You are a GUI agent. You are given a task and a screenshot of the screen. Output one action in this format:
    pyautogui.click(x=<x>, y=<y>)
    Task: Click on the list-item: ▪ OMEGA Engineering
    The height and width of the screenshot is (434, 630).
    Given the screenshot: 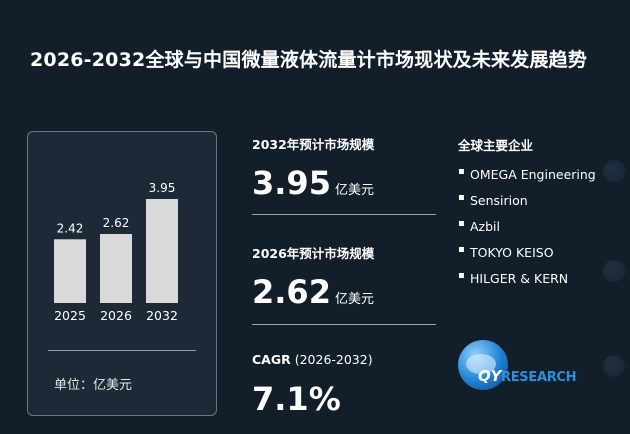 What is the action you would take?
    pyautogui.click(x=533, y=174)
    